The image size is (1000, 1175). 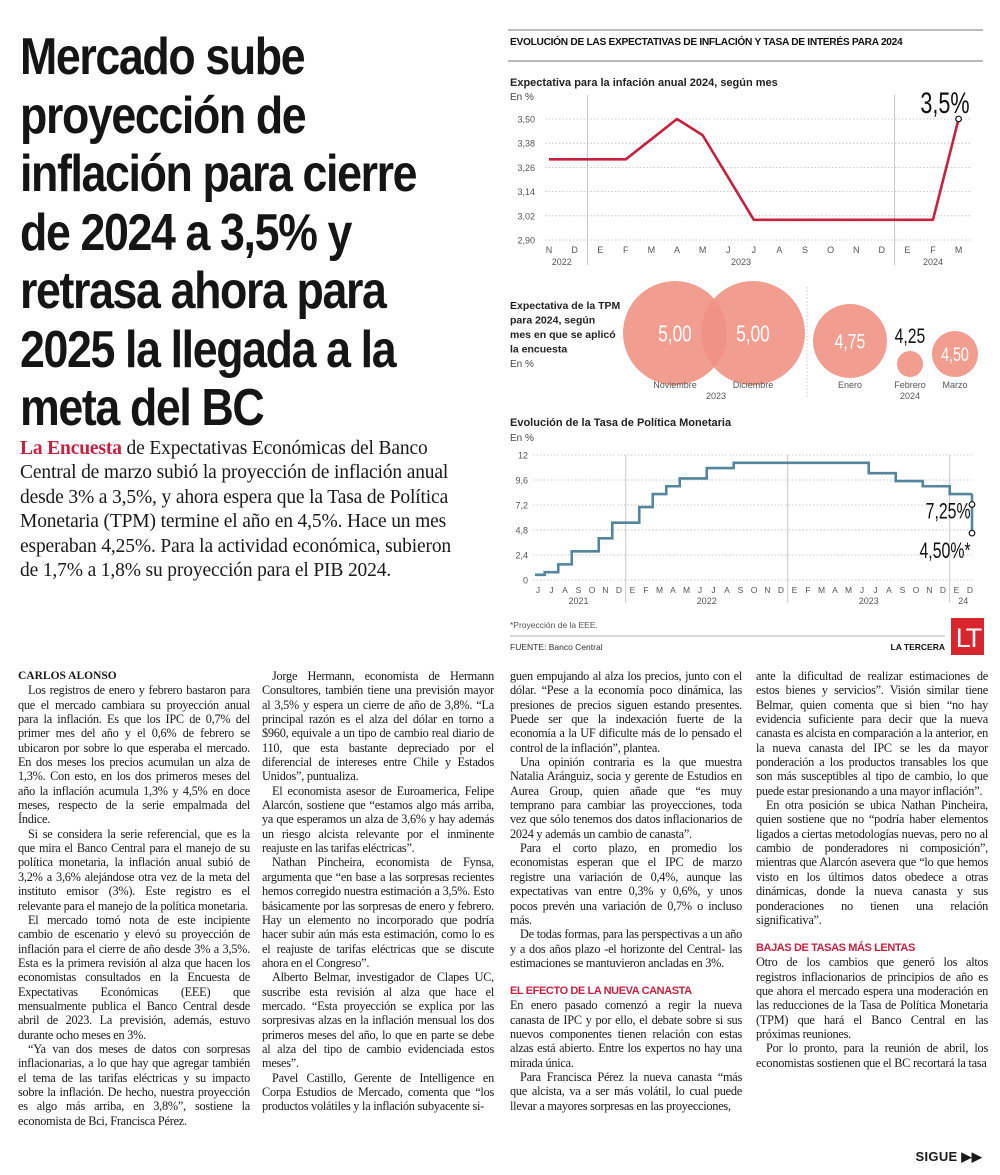 What do you see at coordinates (538, 350) in the screenshot?
I see `chart-title-line: la encuesta` at bounding box center [538, 350].